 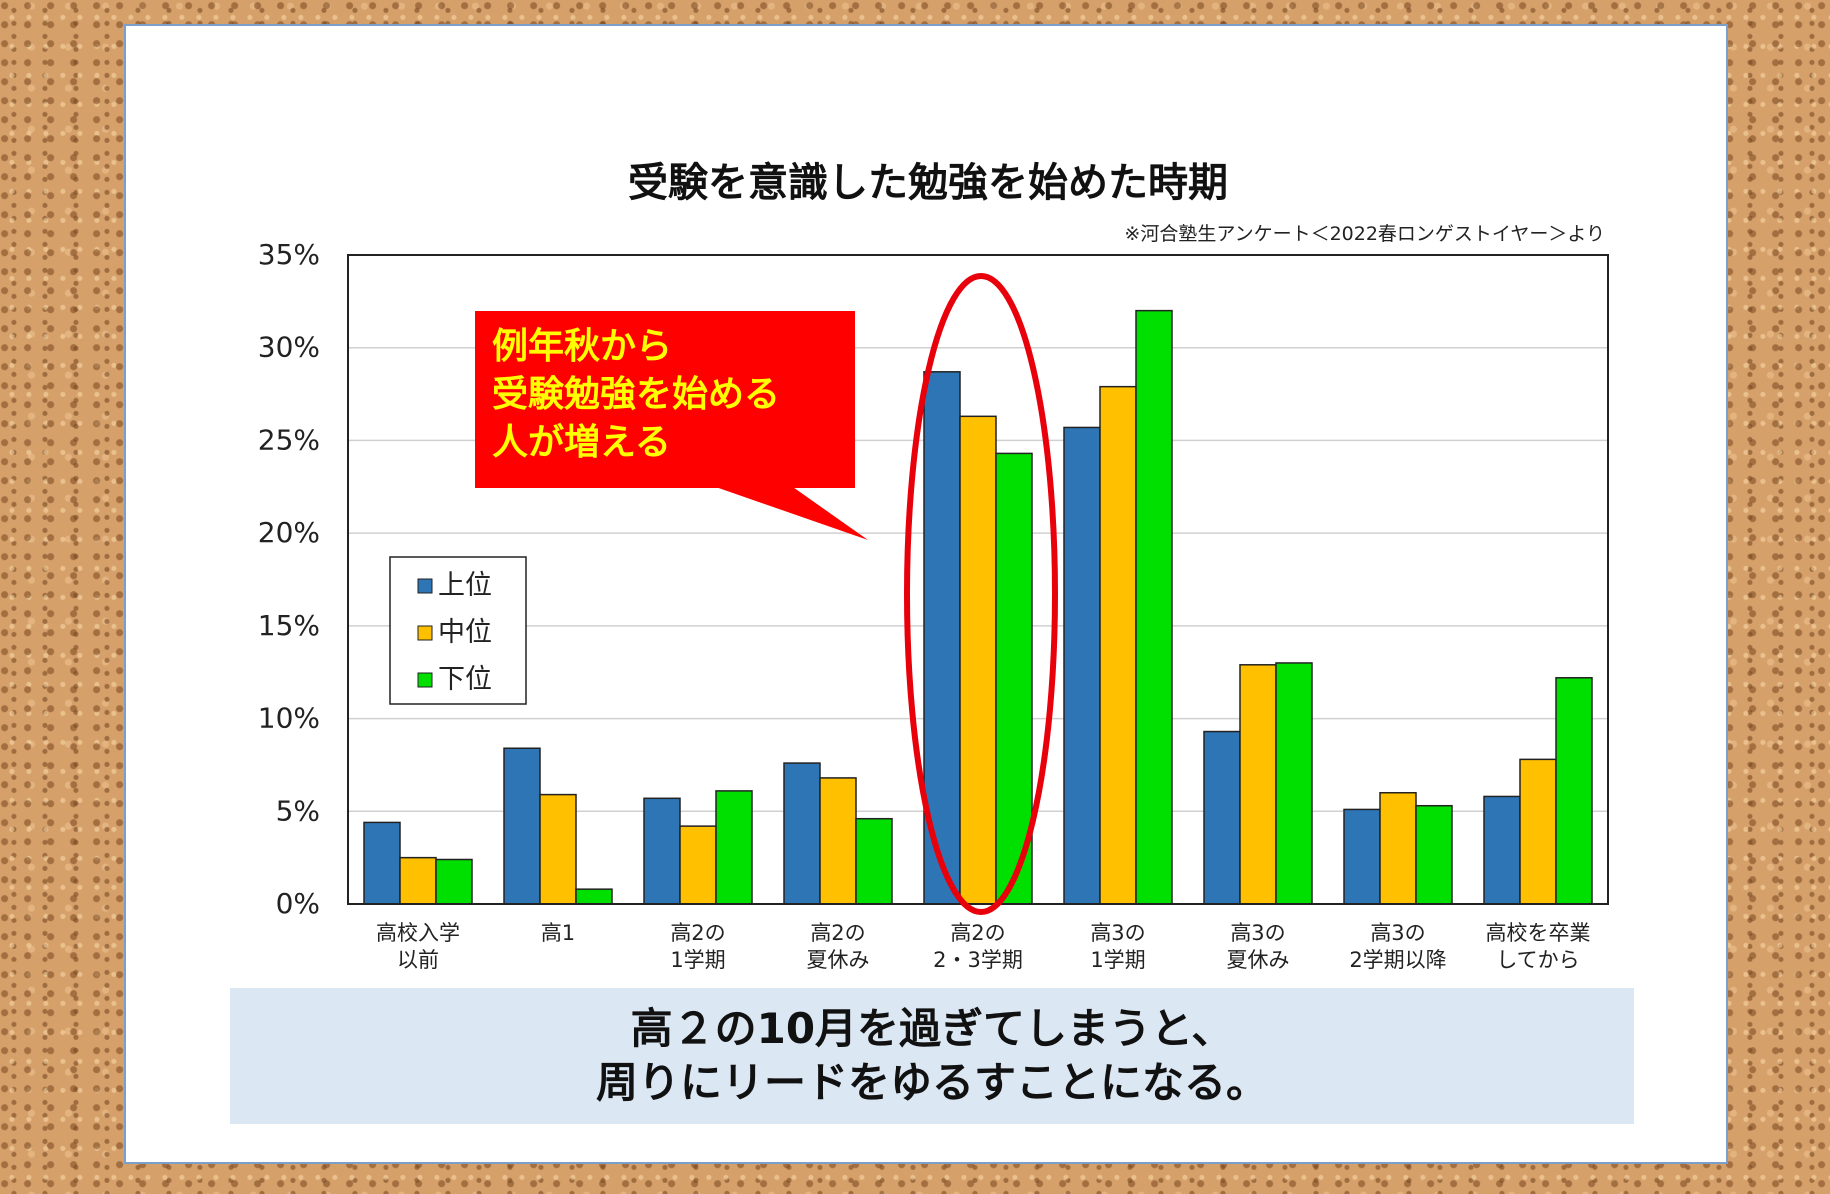 I want to click on highlight-ellipse, so click(x=981, y=594).